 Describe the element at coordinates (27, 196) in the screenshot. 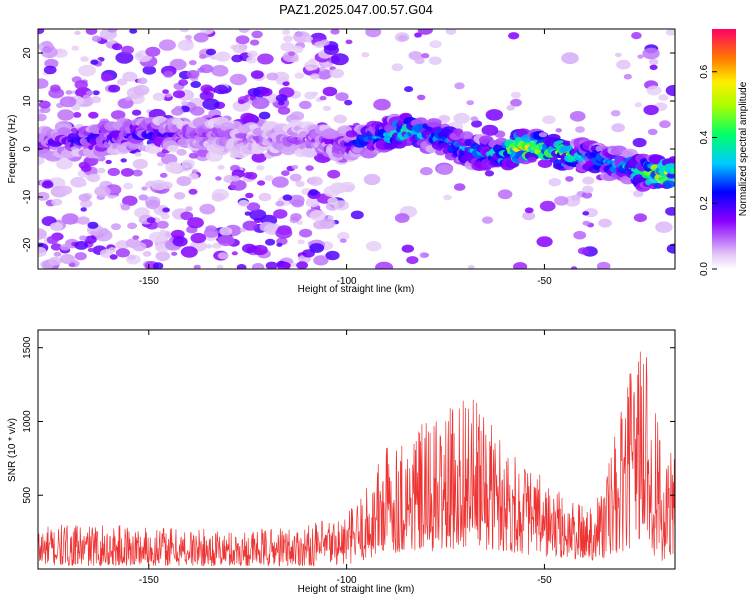

I see `spectrogram-ytick-label: -10` at that location.